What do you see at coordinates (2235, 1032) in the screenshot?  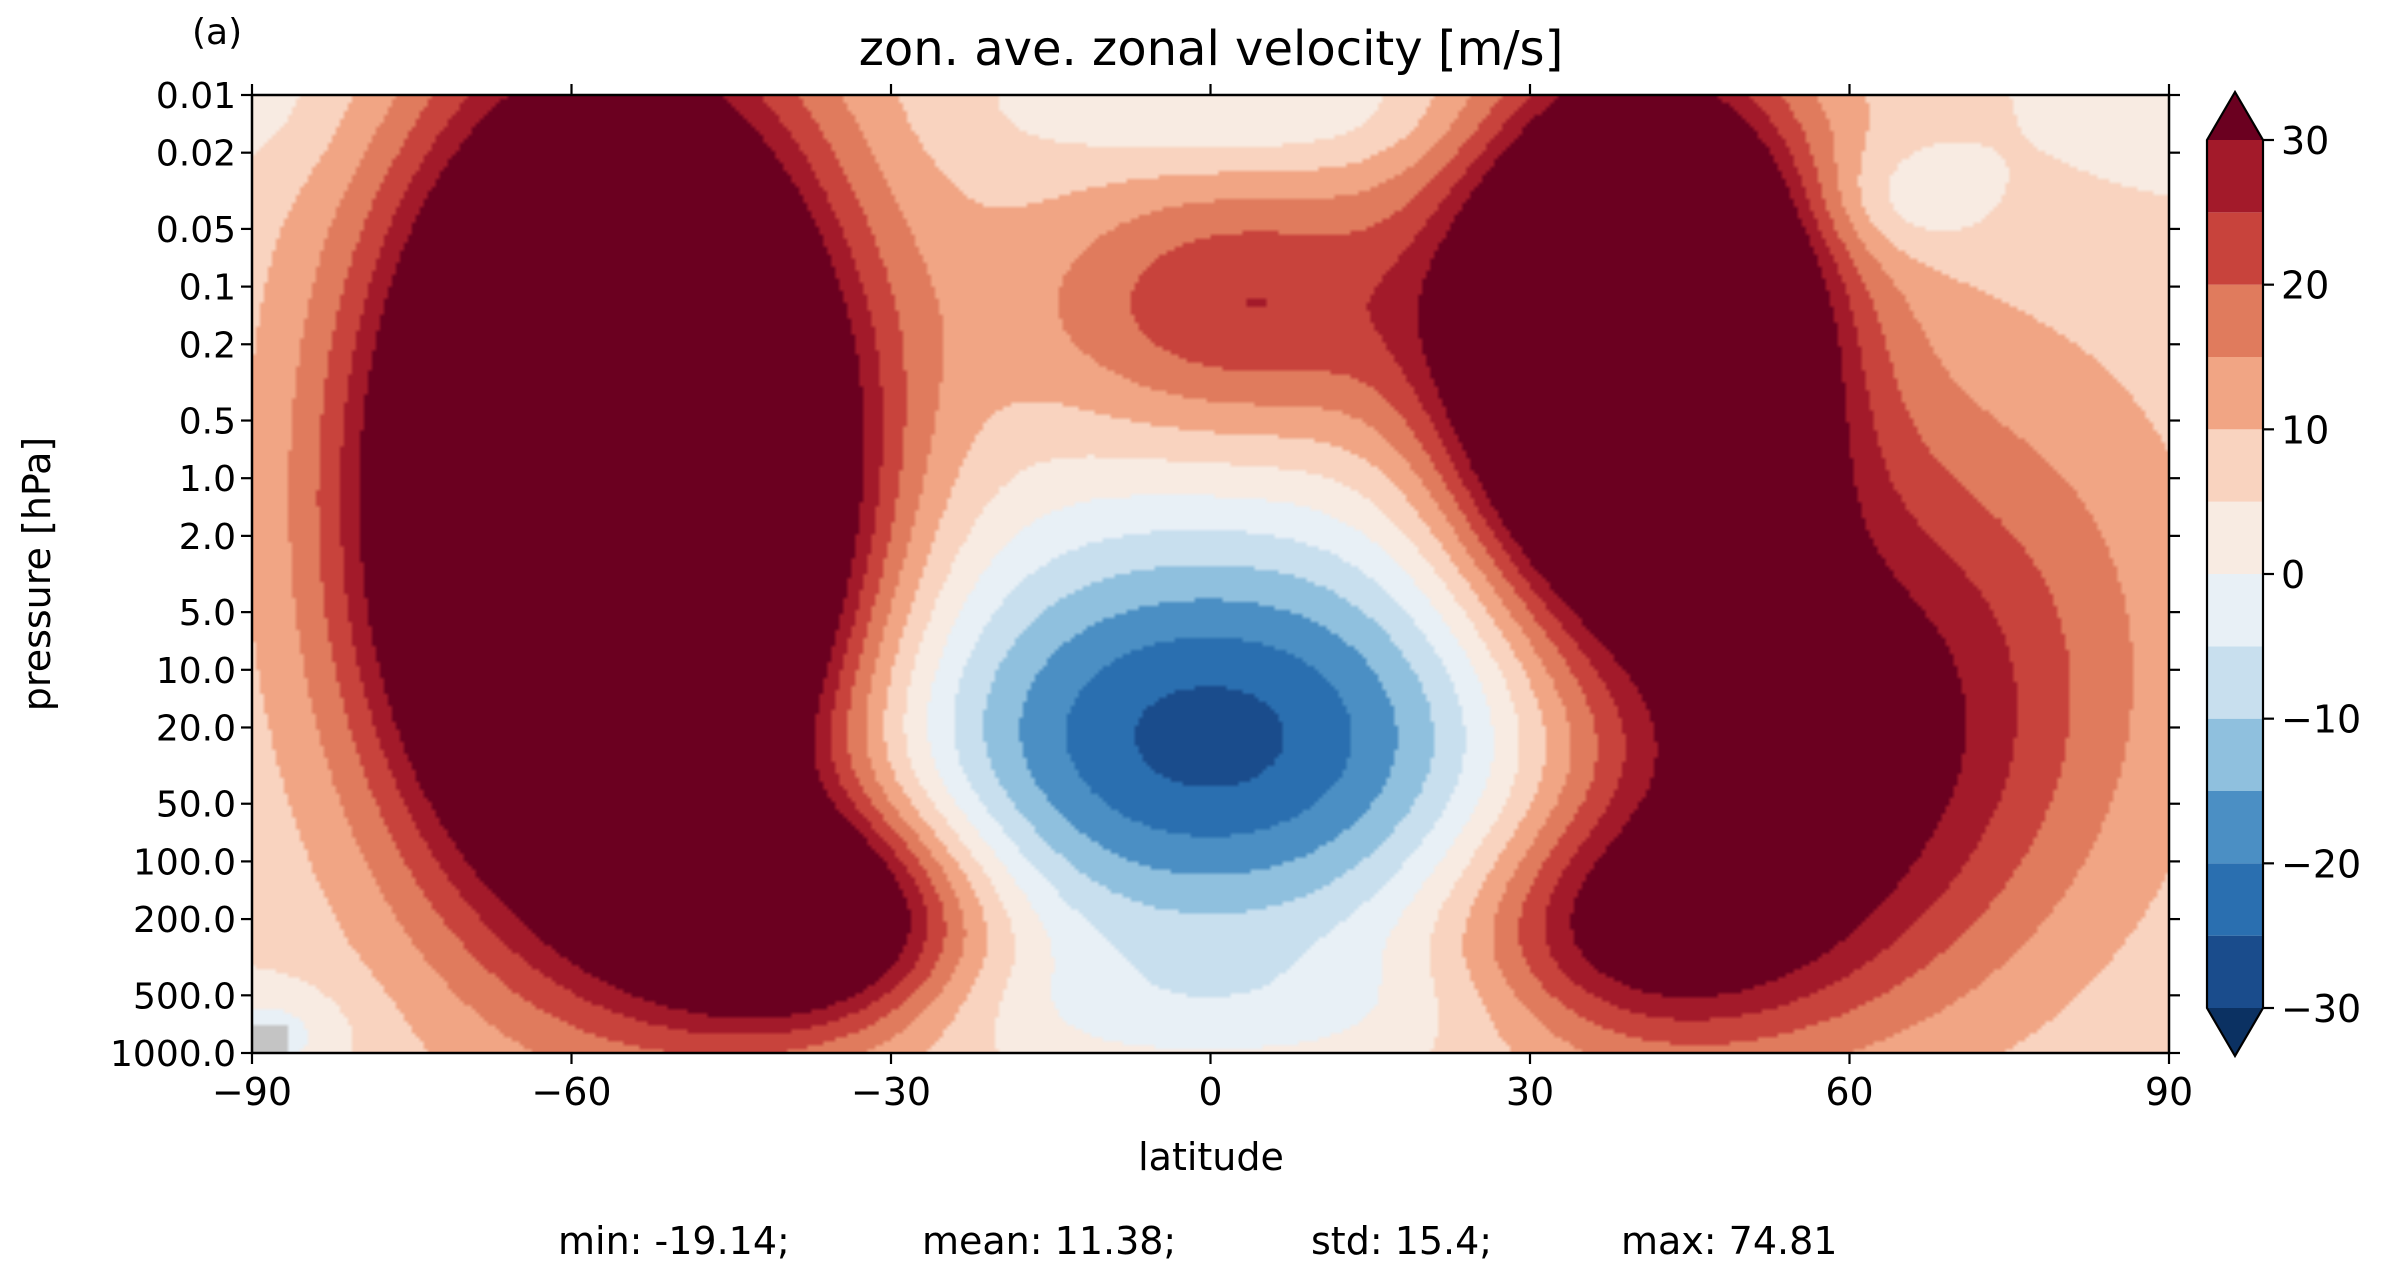 I see `colorbar-extend-min` at bounding box center [2235, 1032].